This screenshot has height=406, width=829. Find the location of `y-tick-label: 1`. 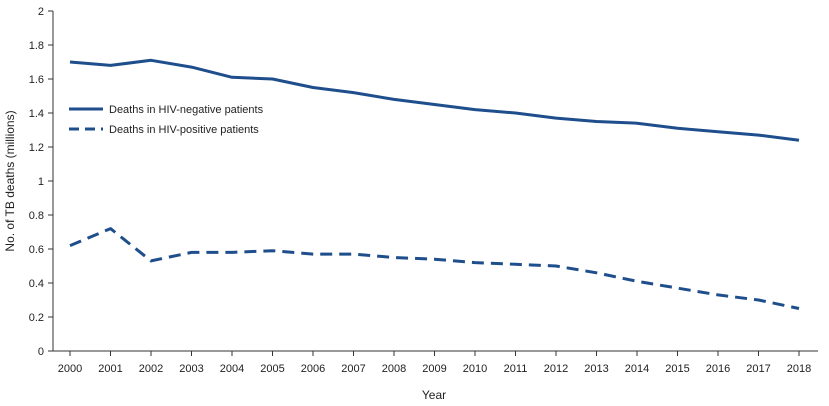

y-tick-label: 1 is located at coordinates (41, 182).